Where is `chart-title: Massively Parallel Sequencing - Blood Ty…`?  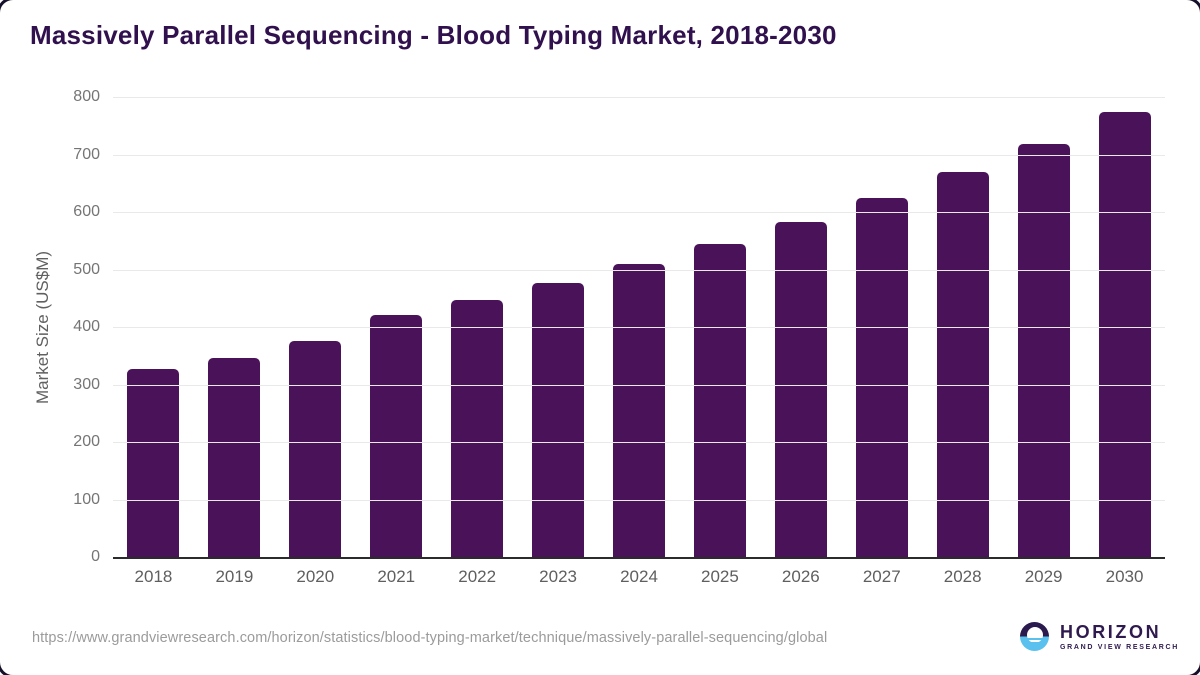
chart-title: Massively Parallel Sequencing - Blood Ty… is located at coordinates (433, 35).